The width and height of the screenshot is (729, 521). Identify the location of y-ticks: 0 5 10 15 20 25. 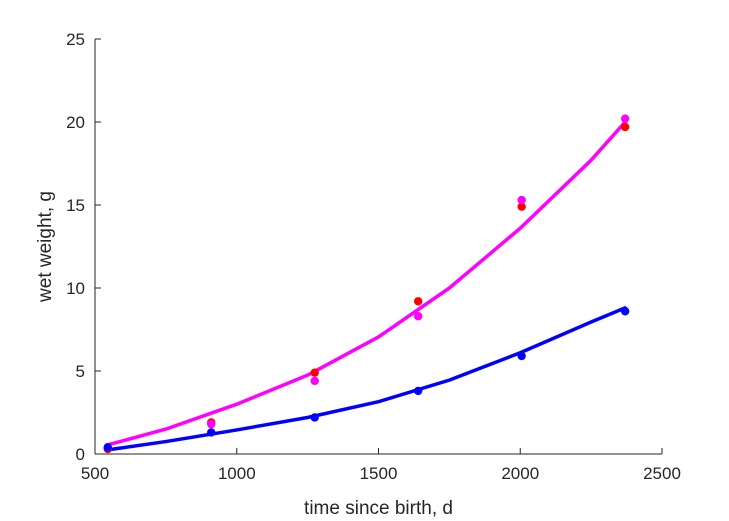
(83, 247).